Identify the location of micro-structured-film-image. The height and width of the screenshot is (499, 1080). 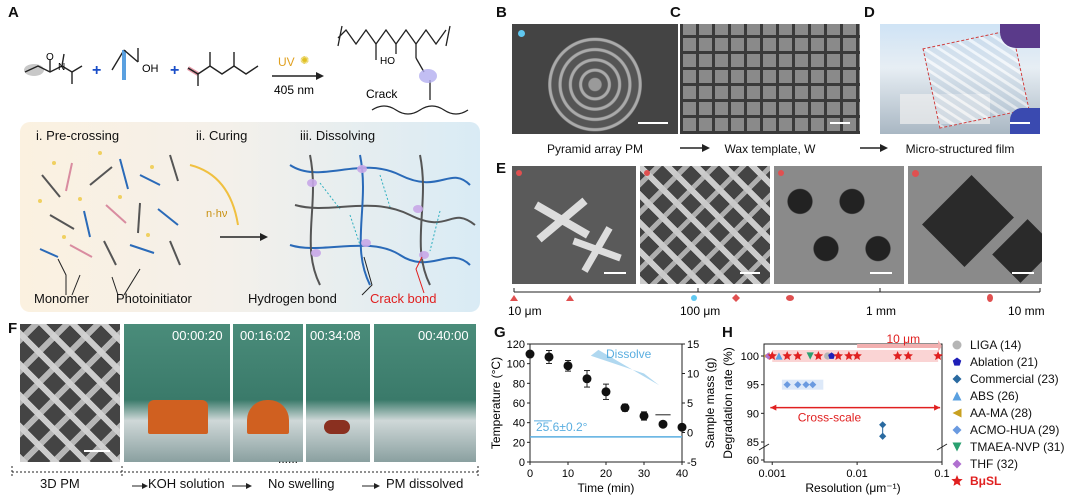
(960, 79).